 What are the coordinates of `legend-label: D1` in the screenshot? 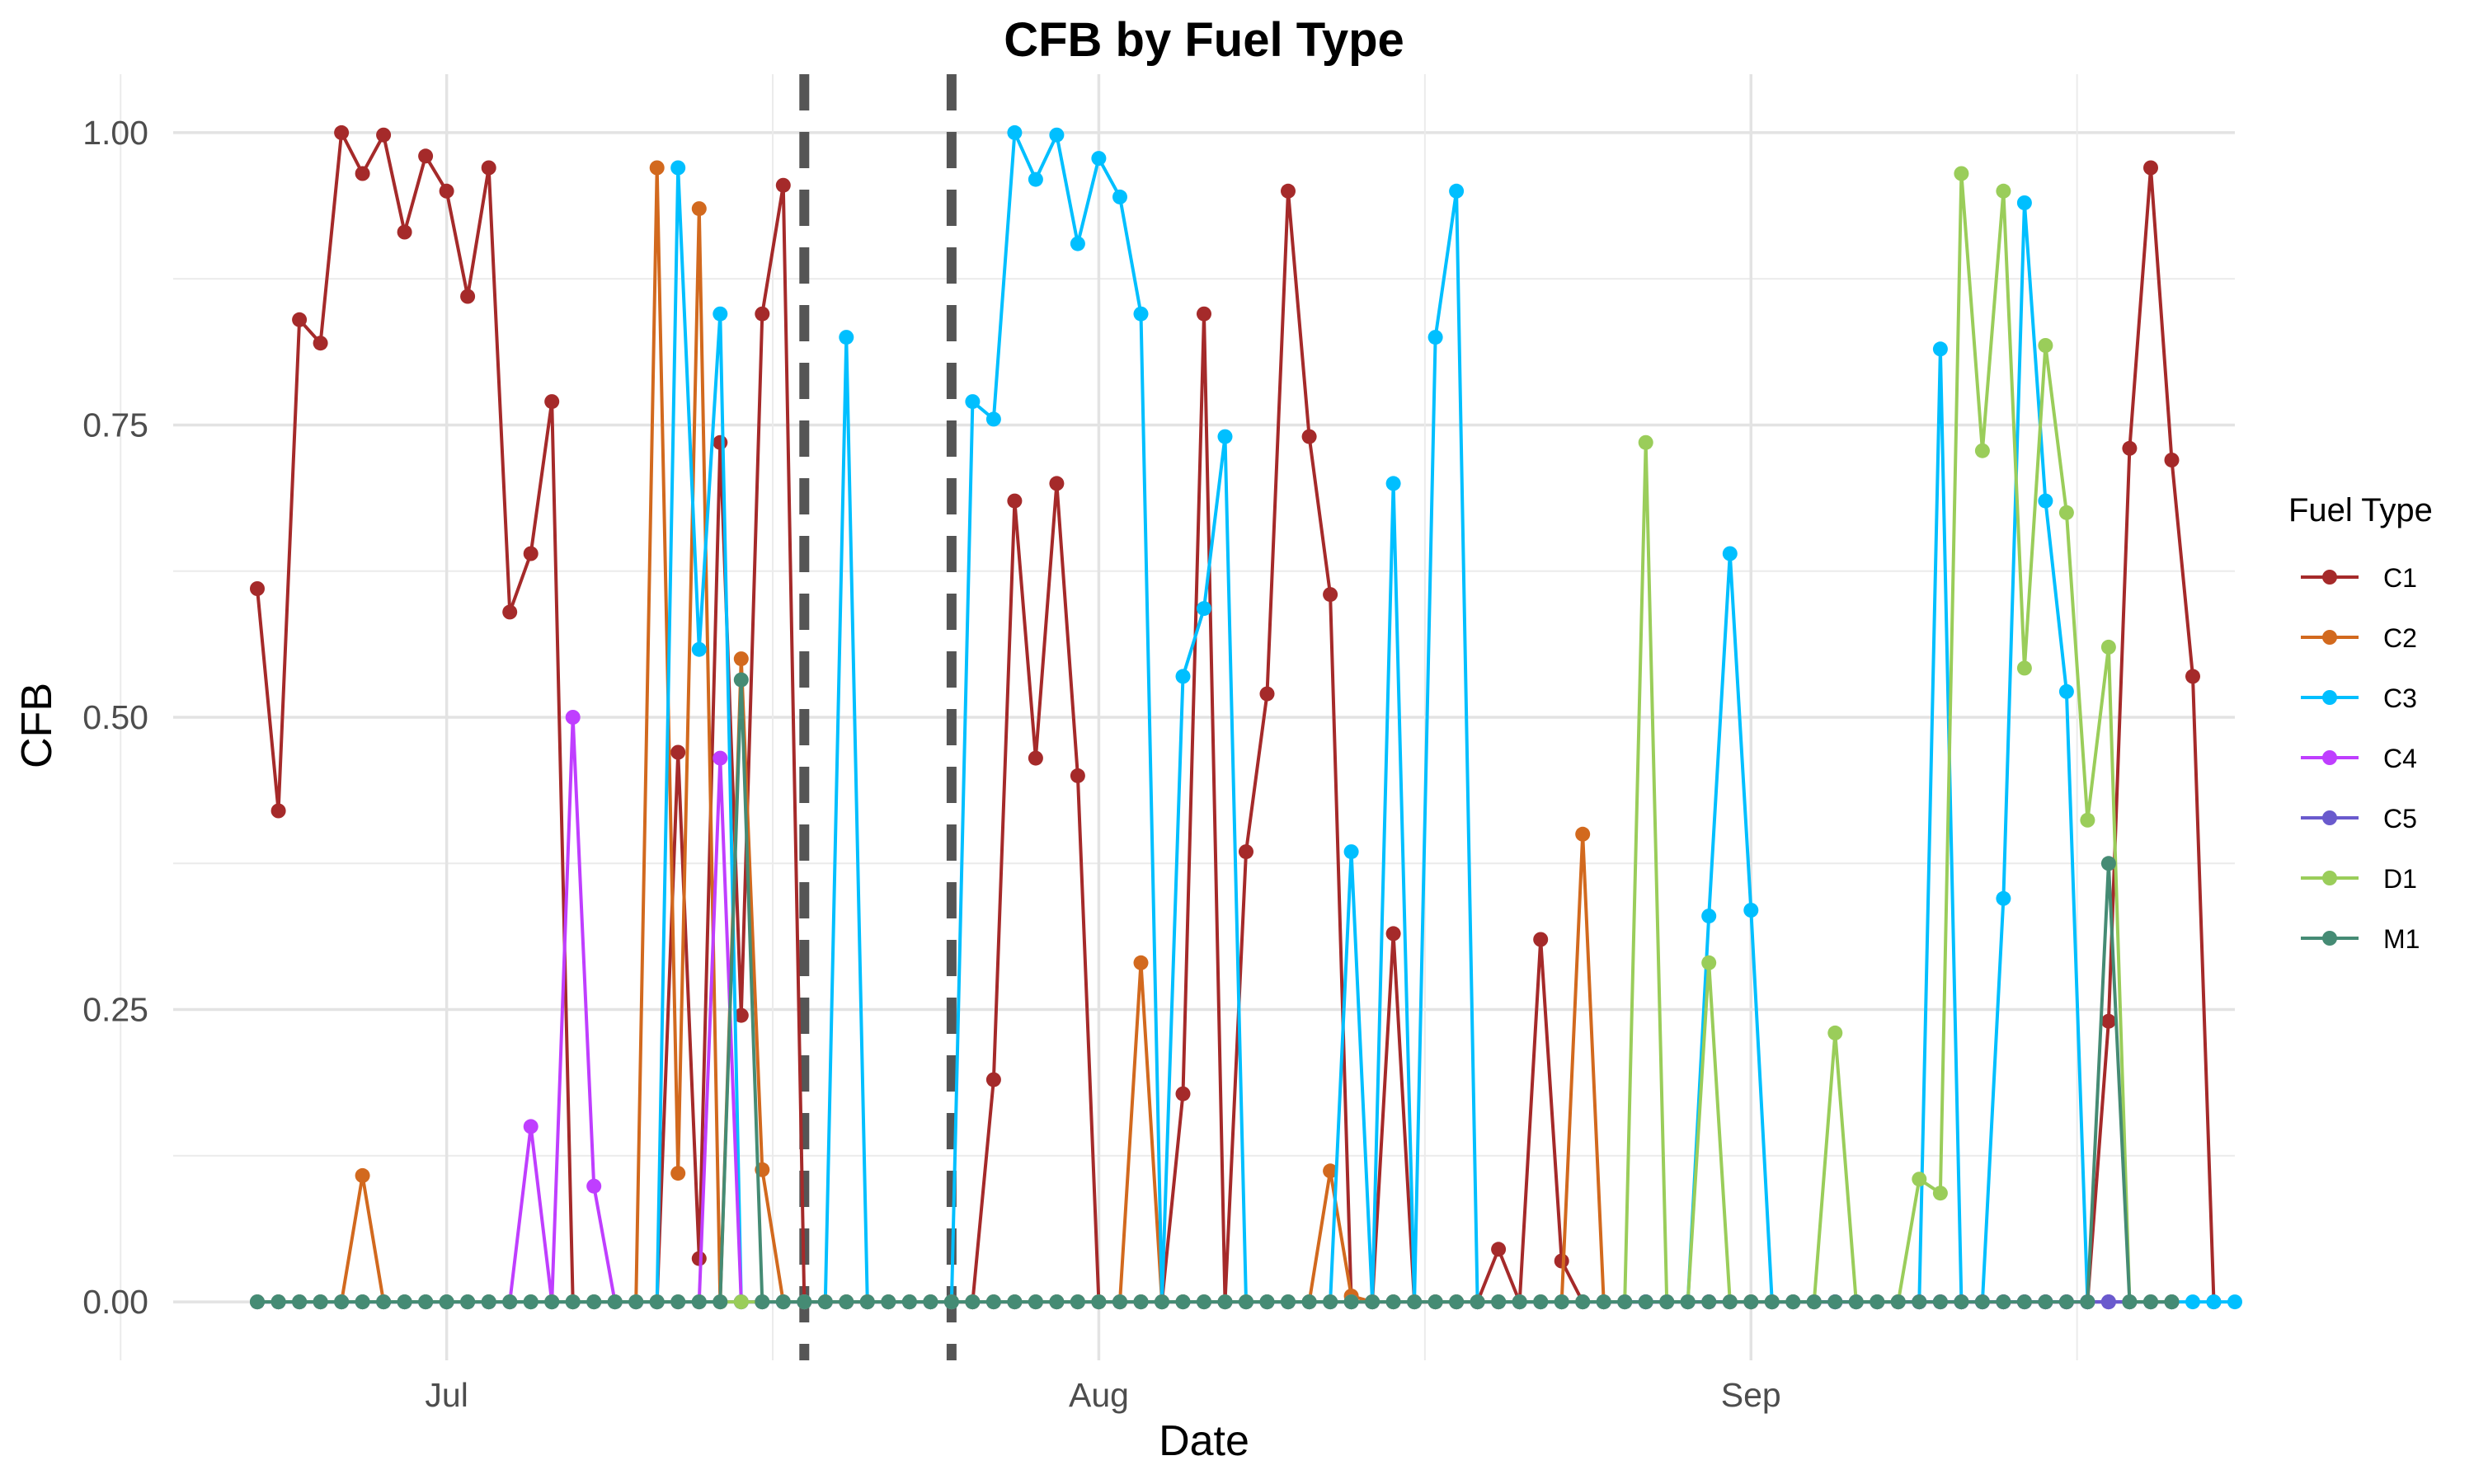 It's located at (2400, 879).